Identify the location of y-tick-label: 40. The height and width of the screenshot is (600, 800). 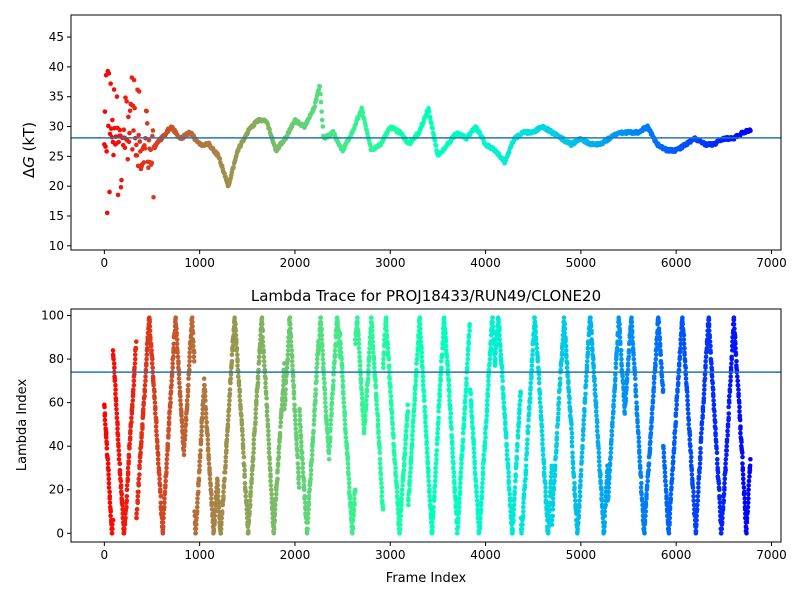
(56, 67).